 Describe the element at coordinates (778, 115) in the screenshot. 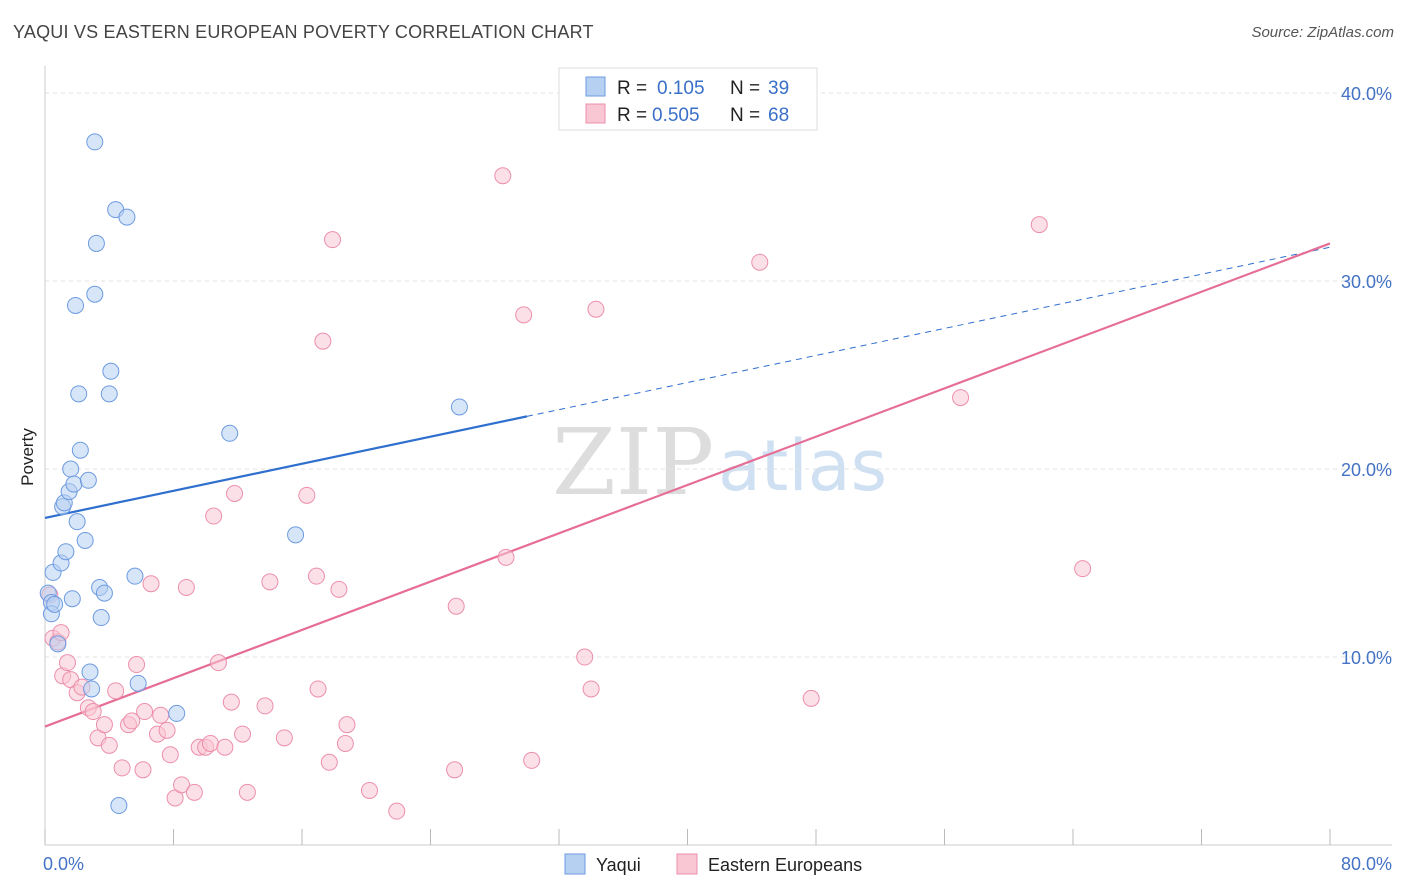

I see `legend-n-value-eastern-europeans: 68` at that location.